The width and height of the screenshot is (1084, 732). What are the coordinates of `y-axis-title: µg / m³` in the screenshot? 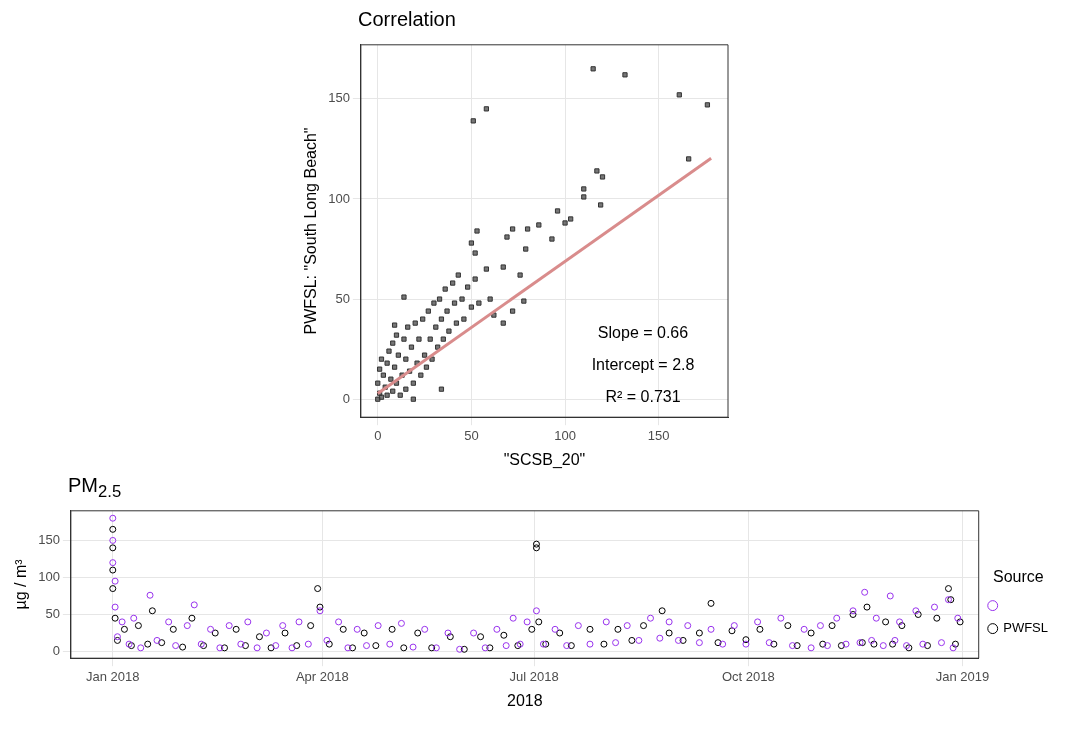 It's located at (21, 584).